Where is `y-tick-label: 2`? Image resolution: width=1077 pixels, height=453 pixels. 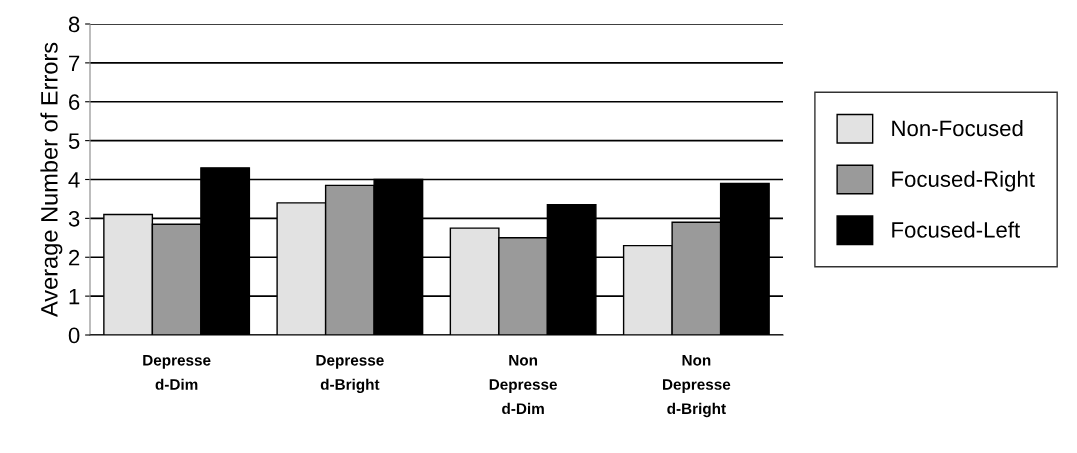
y-tick-label: 2 is located at coordinates (74, 257).